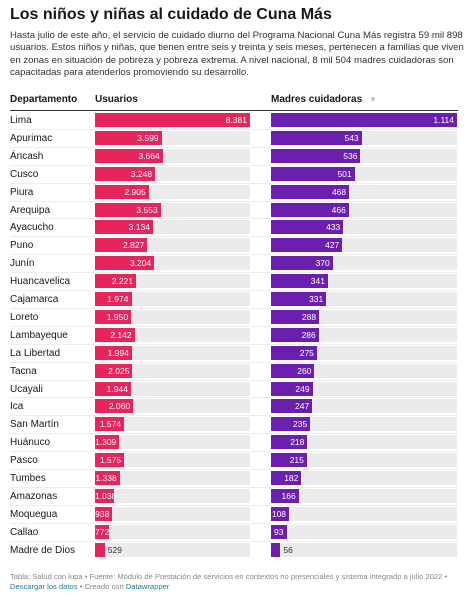 The width and height of the screenshot is (474, 601). What do you see at coordinates (122, 281) in the screenshot?
I see `value-label: 2.221` at bounding box center [122, 281].